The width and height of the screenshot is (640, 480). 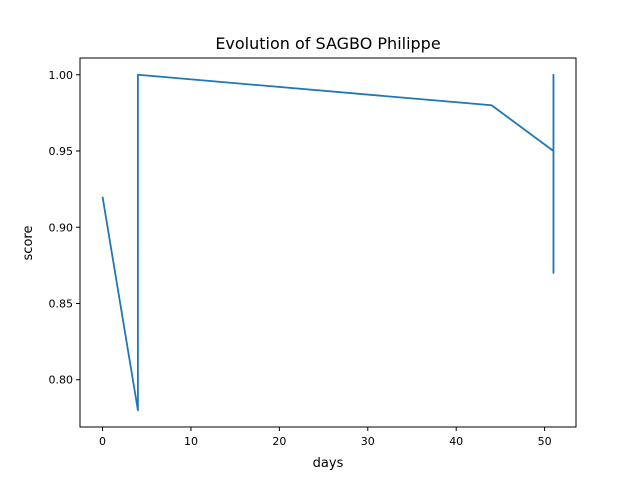 I want to click on x-tick-label: 0, so click(x=102, y=441).